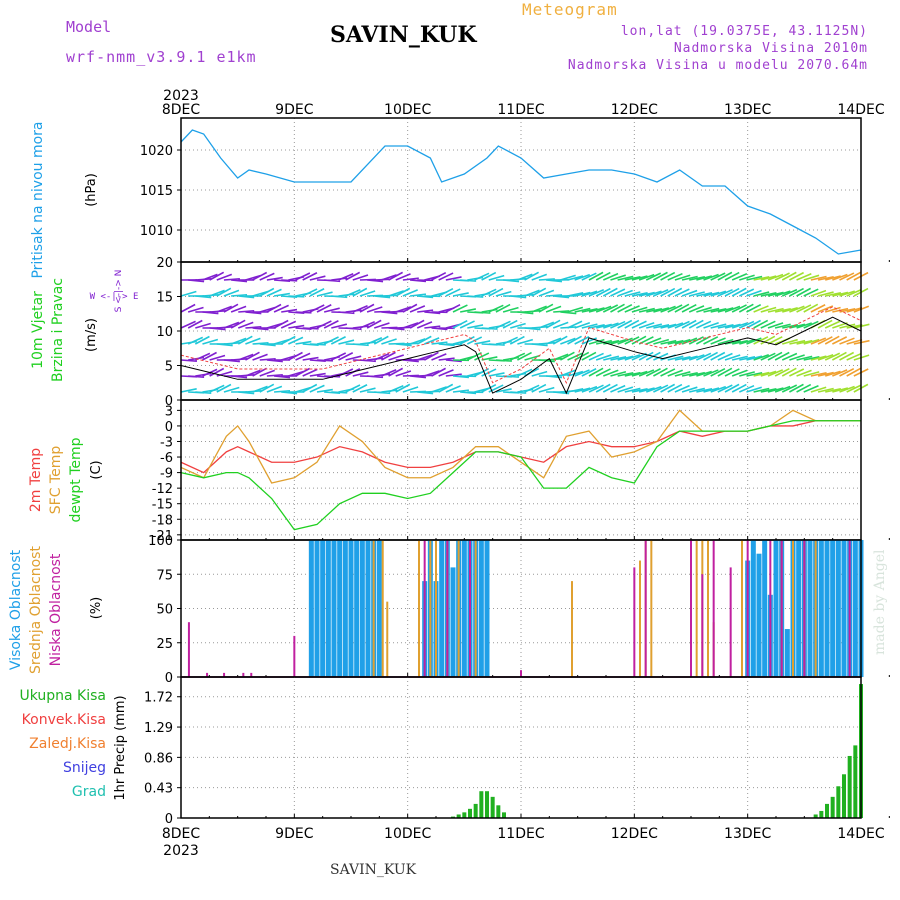  I want to click on x-tick-label-top: 8DEC, so click(181, 110).